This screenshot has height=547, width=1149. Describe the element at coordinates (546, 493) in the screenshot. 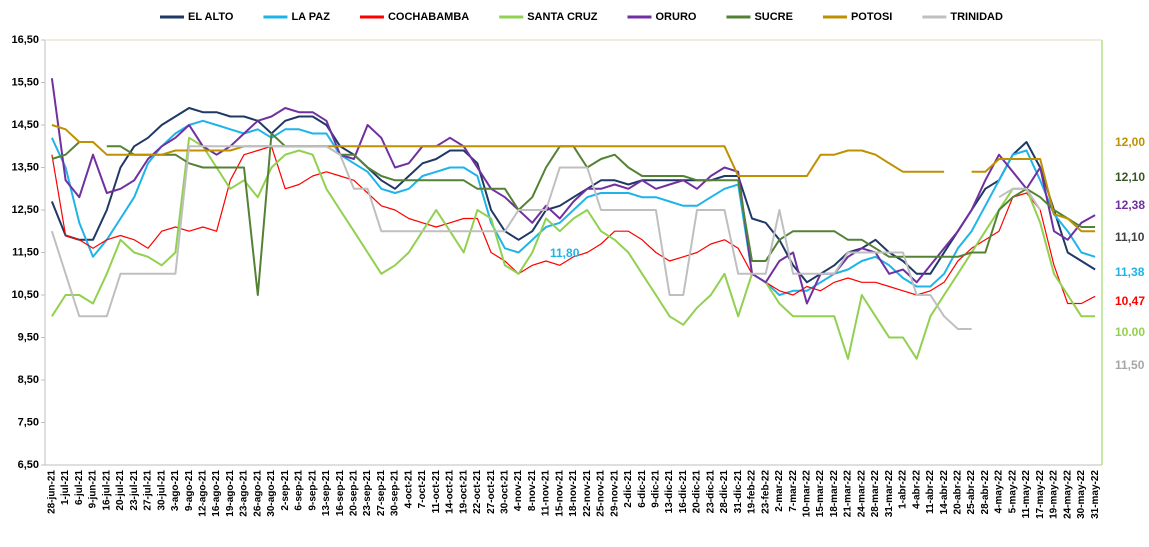

I see `x-tick-label: 11-nov-21` at that location.